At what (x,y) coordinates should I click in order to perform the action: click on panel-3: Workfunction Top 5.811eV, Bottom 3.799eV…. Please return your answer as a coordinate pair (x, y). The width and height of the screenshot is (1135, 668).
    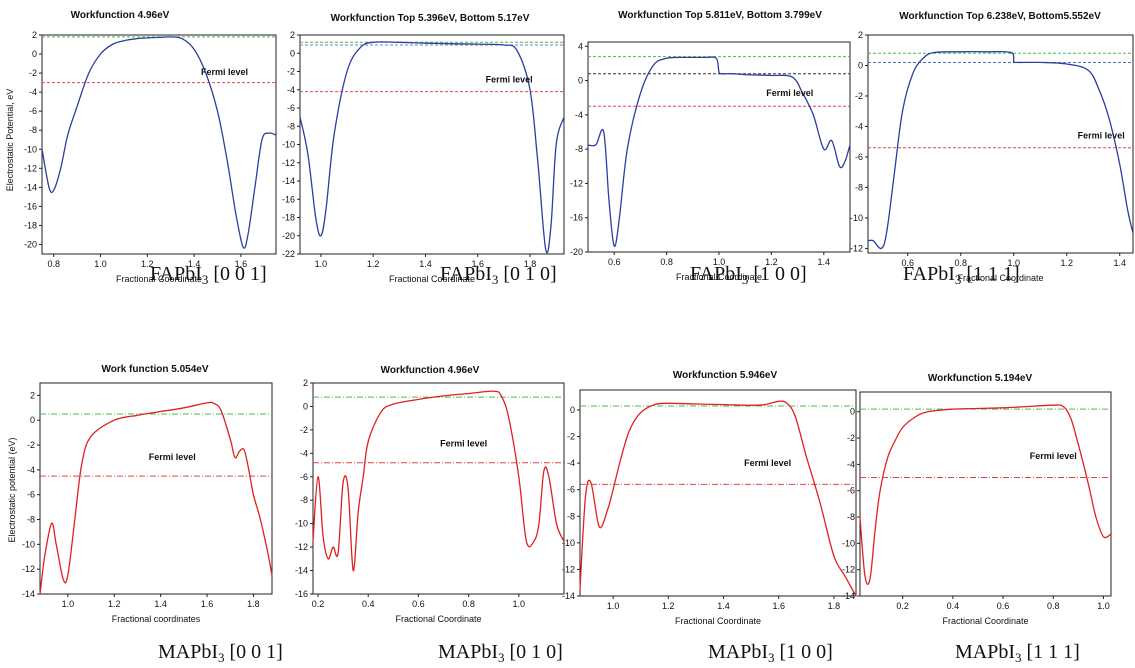
    Looking at the image, I should click on (710, 146).